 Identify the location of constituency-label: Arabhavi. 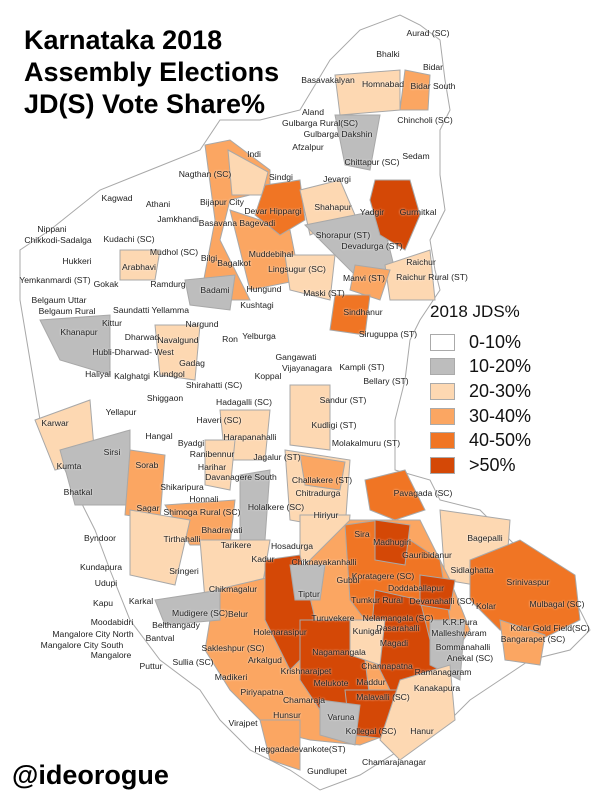
(139, 267).